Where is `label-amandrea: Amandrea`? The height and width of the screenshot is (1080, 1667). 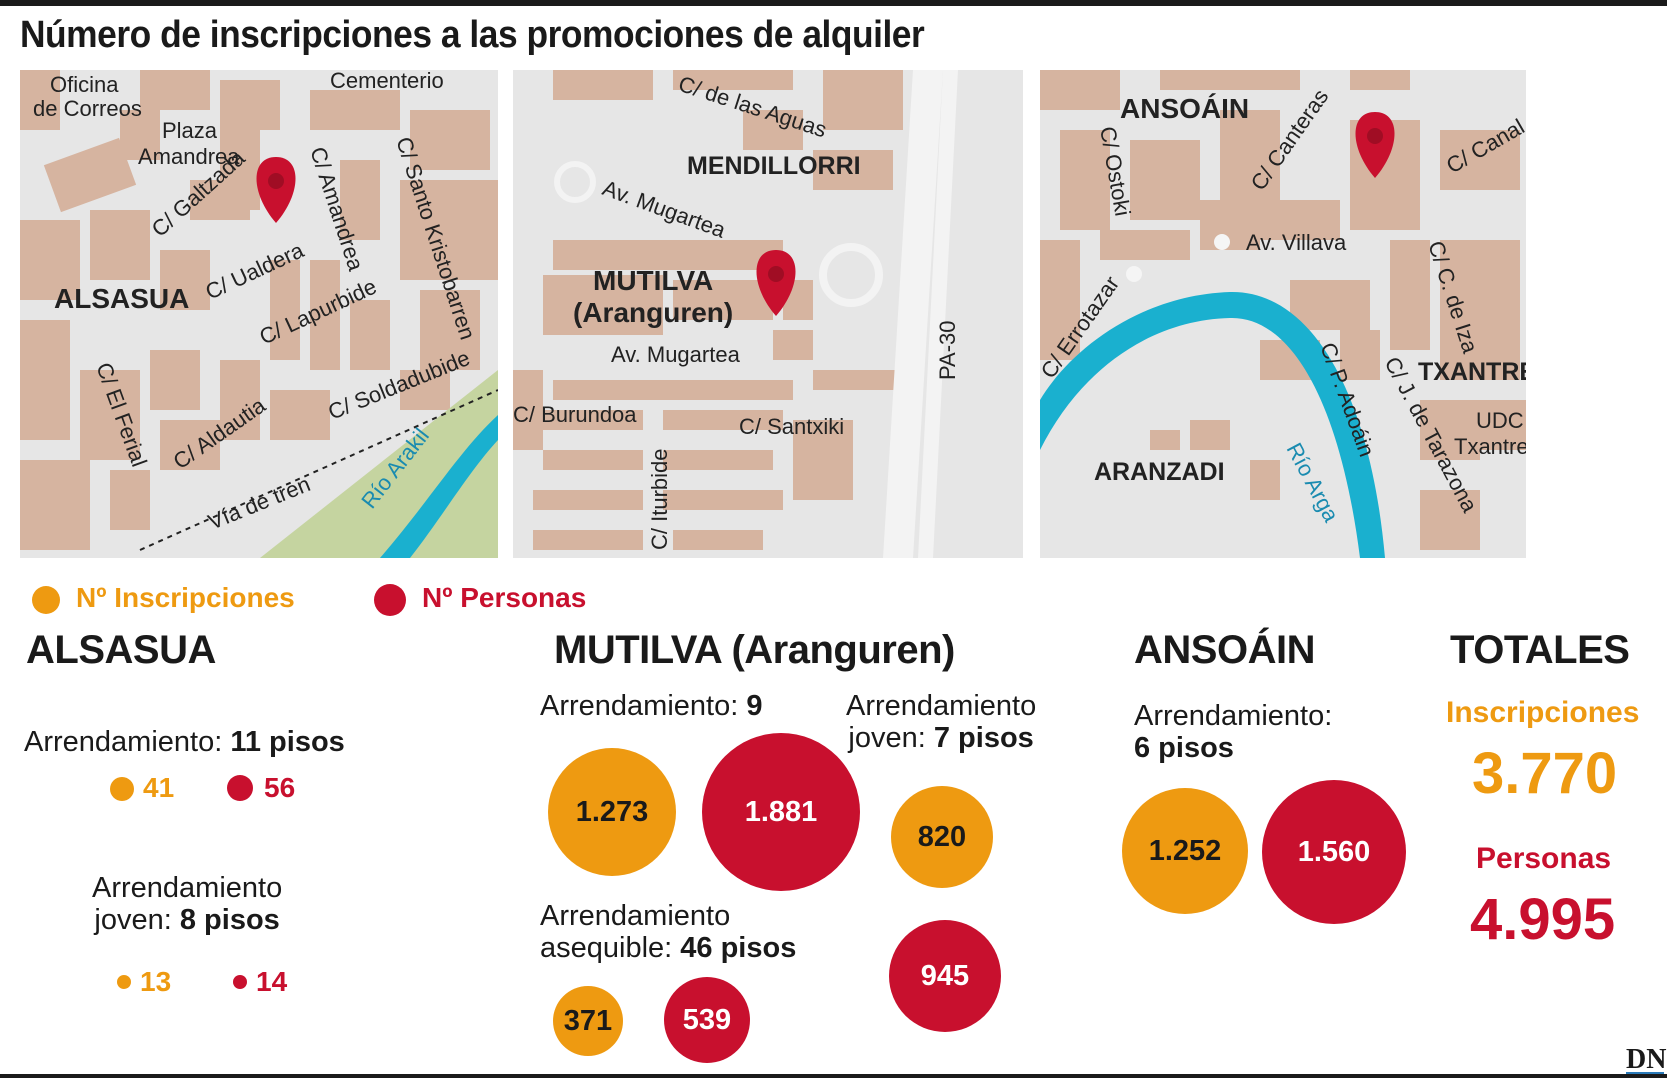
label-amandrea: Amandrea is located at coordinates (189, 156).